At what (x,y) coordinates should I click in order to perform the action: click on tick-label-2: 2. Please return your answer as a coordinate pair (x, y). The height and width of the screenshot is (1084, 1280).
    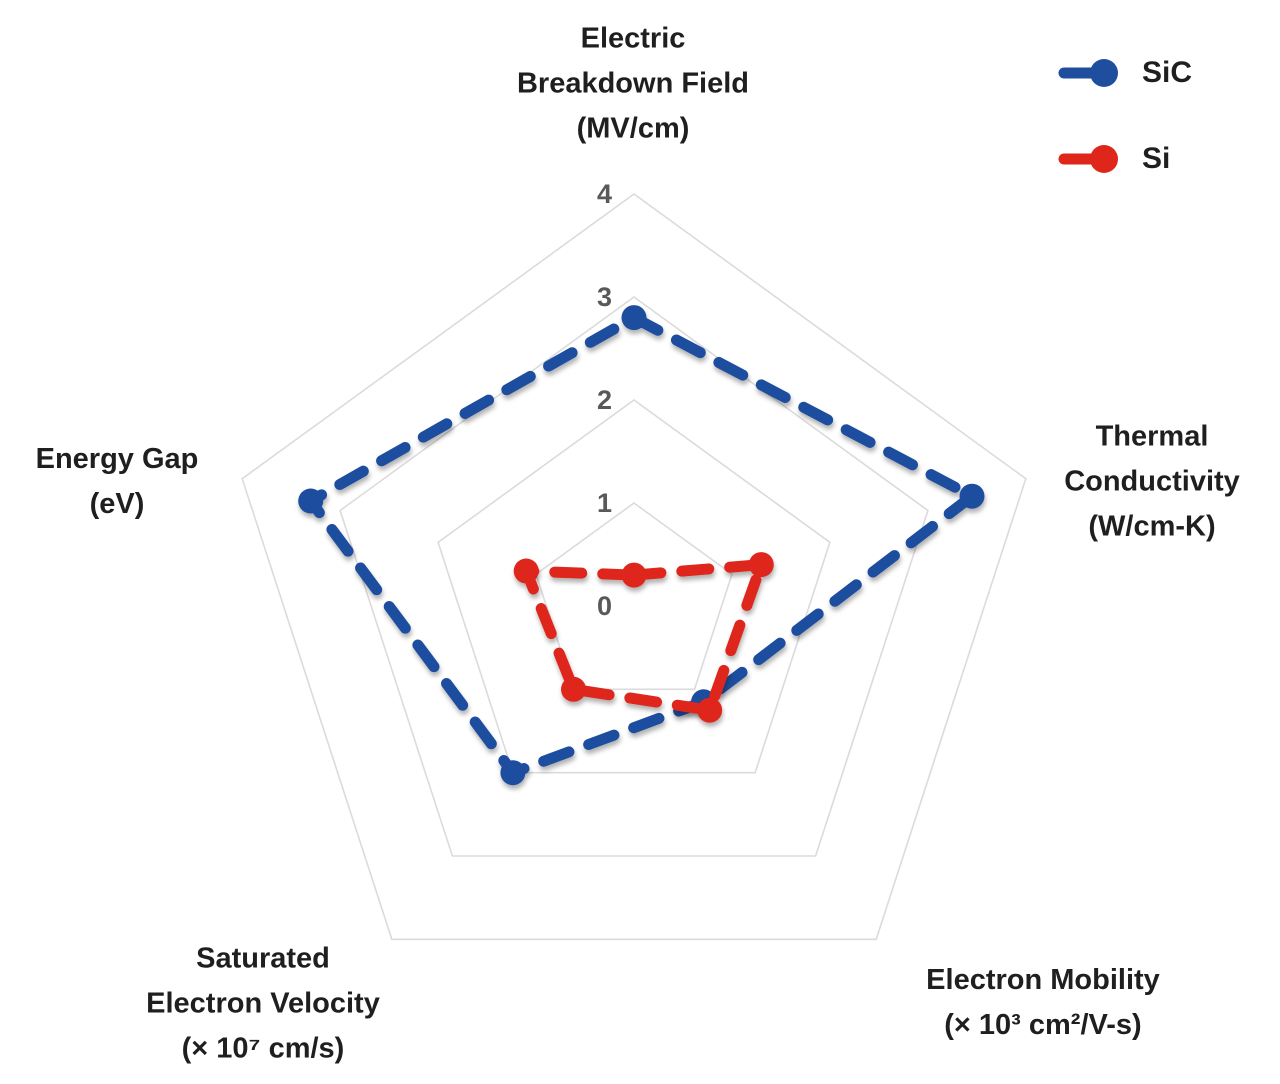
    Looking at the image, I should click on (604, 400).